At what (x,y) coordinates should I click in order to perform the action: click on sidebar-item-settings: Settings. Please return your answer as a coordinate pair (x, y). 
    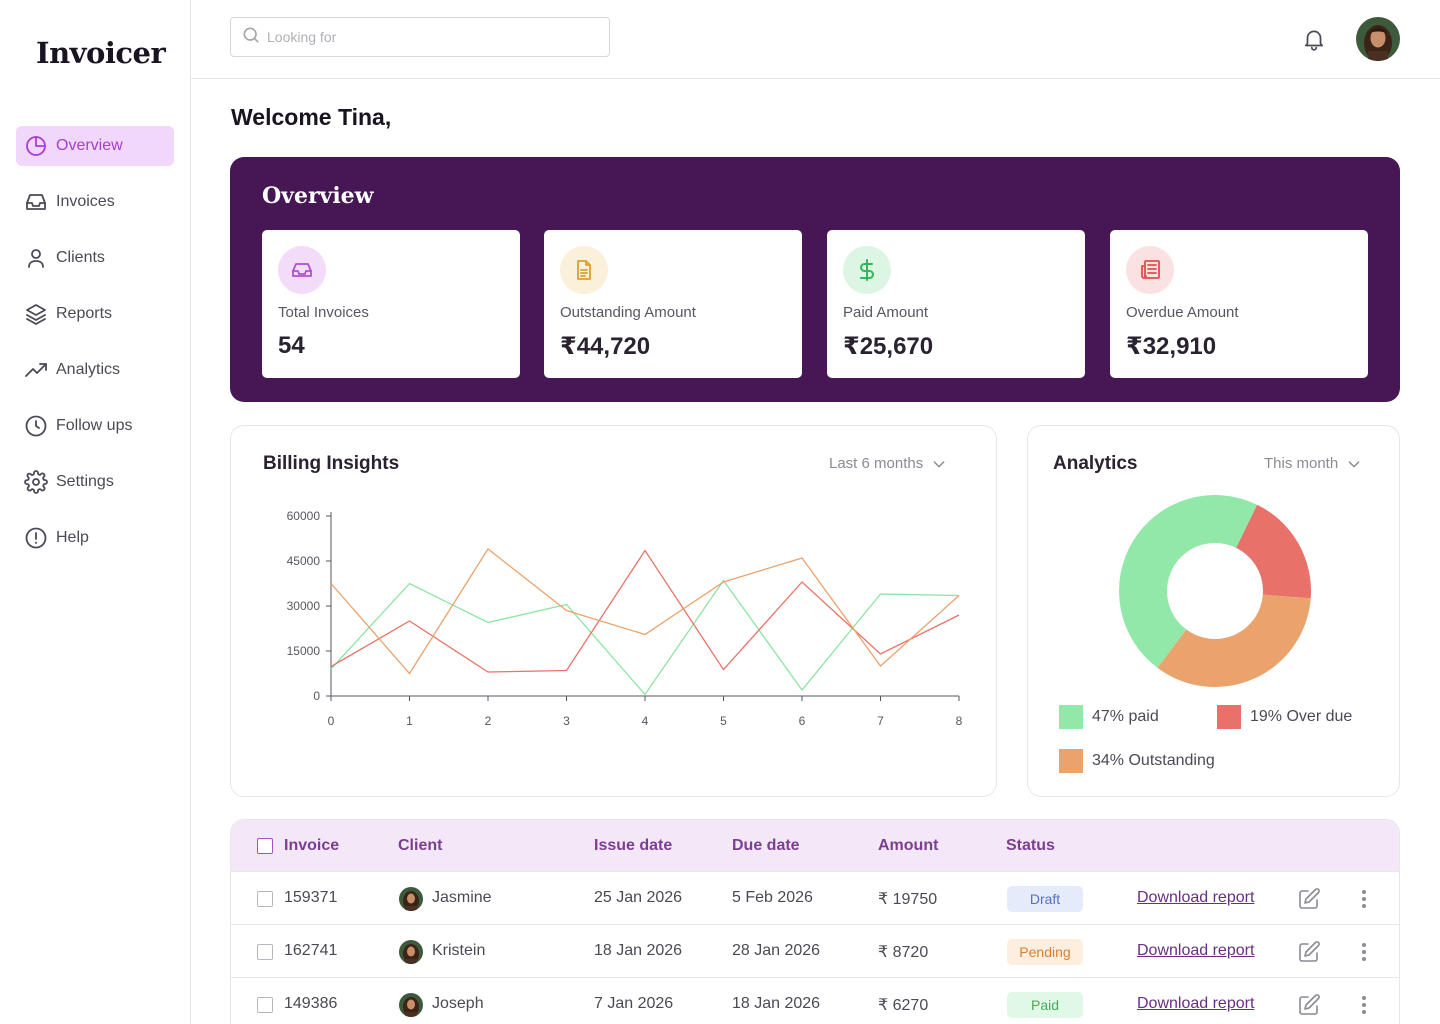
    Looking at the image, I should click on (95, 482).